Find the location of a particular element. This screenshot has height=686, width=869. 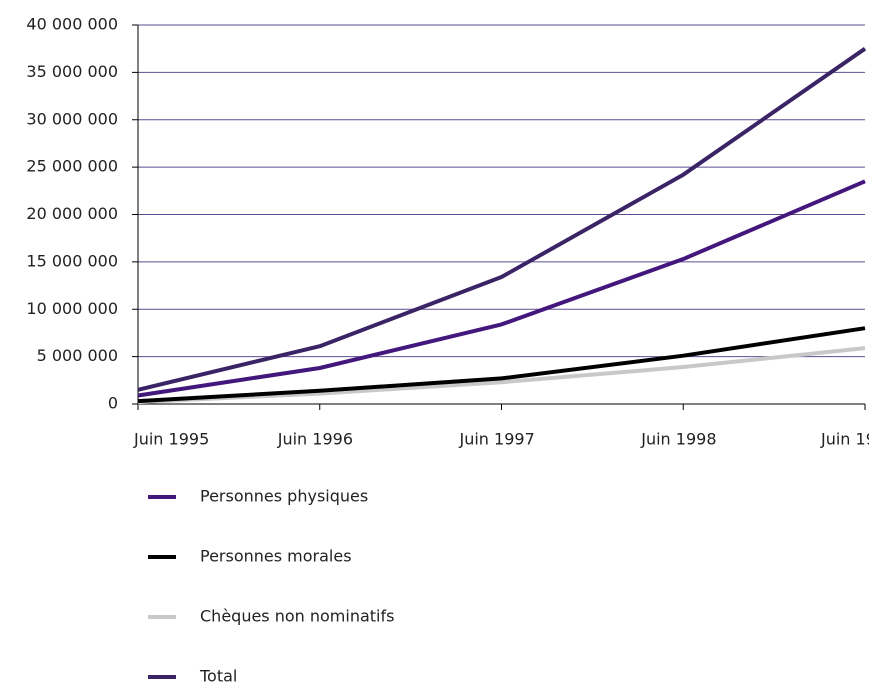

x-tick-label: Juin 1997 is located at coordinates (497, 439).